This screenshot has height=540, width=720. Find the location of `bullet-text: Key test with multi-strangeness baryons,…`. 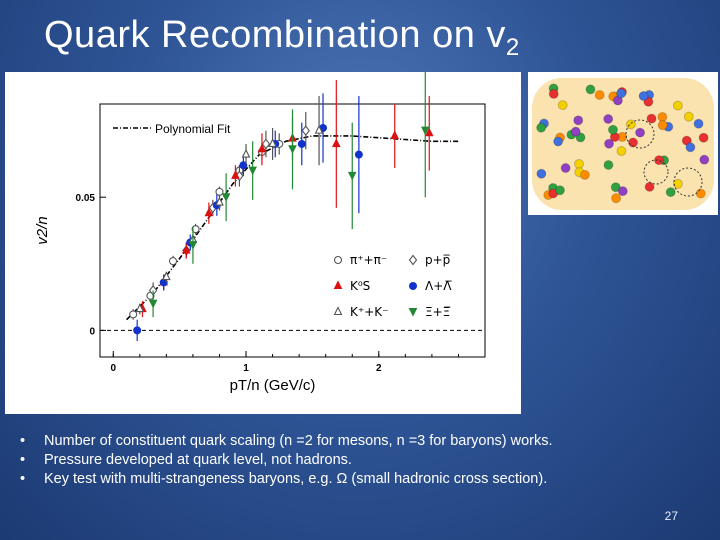

bullet-text: Key test with multi-strangeness baryons,… is located at coordinates (296, 479).